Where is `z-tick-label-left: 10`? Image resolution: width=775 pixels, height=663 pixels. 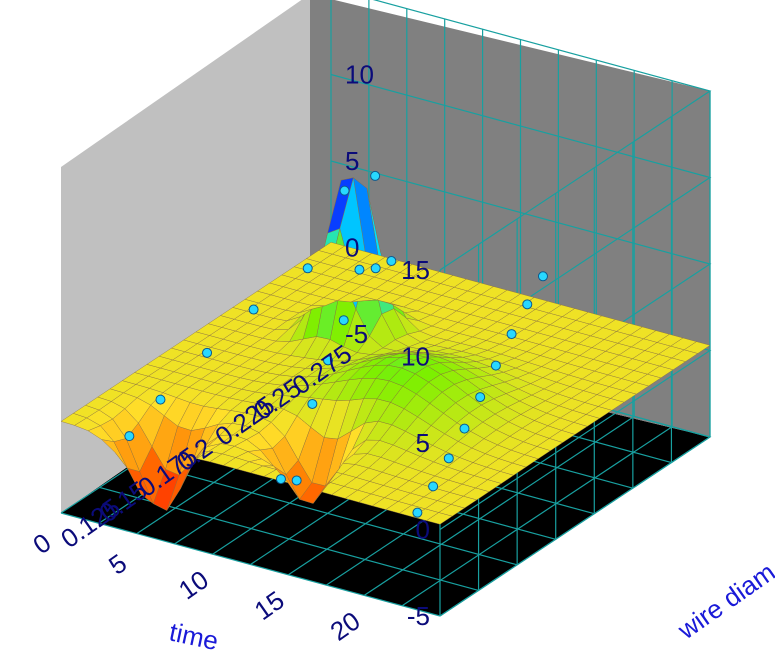 z-tick-label-left: 10 is located at coordinates (415, 357).